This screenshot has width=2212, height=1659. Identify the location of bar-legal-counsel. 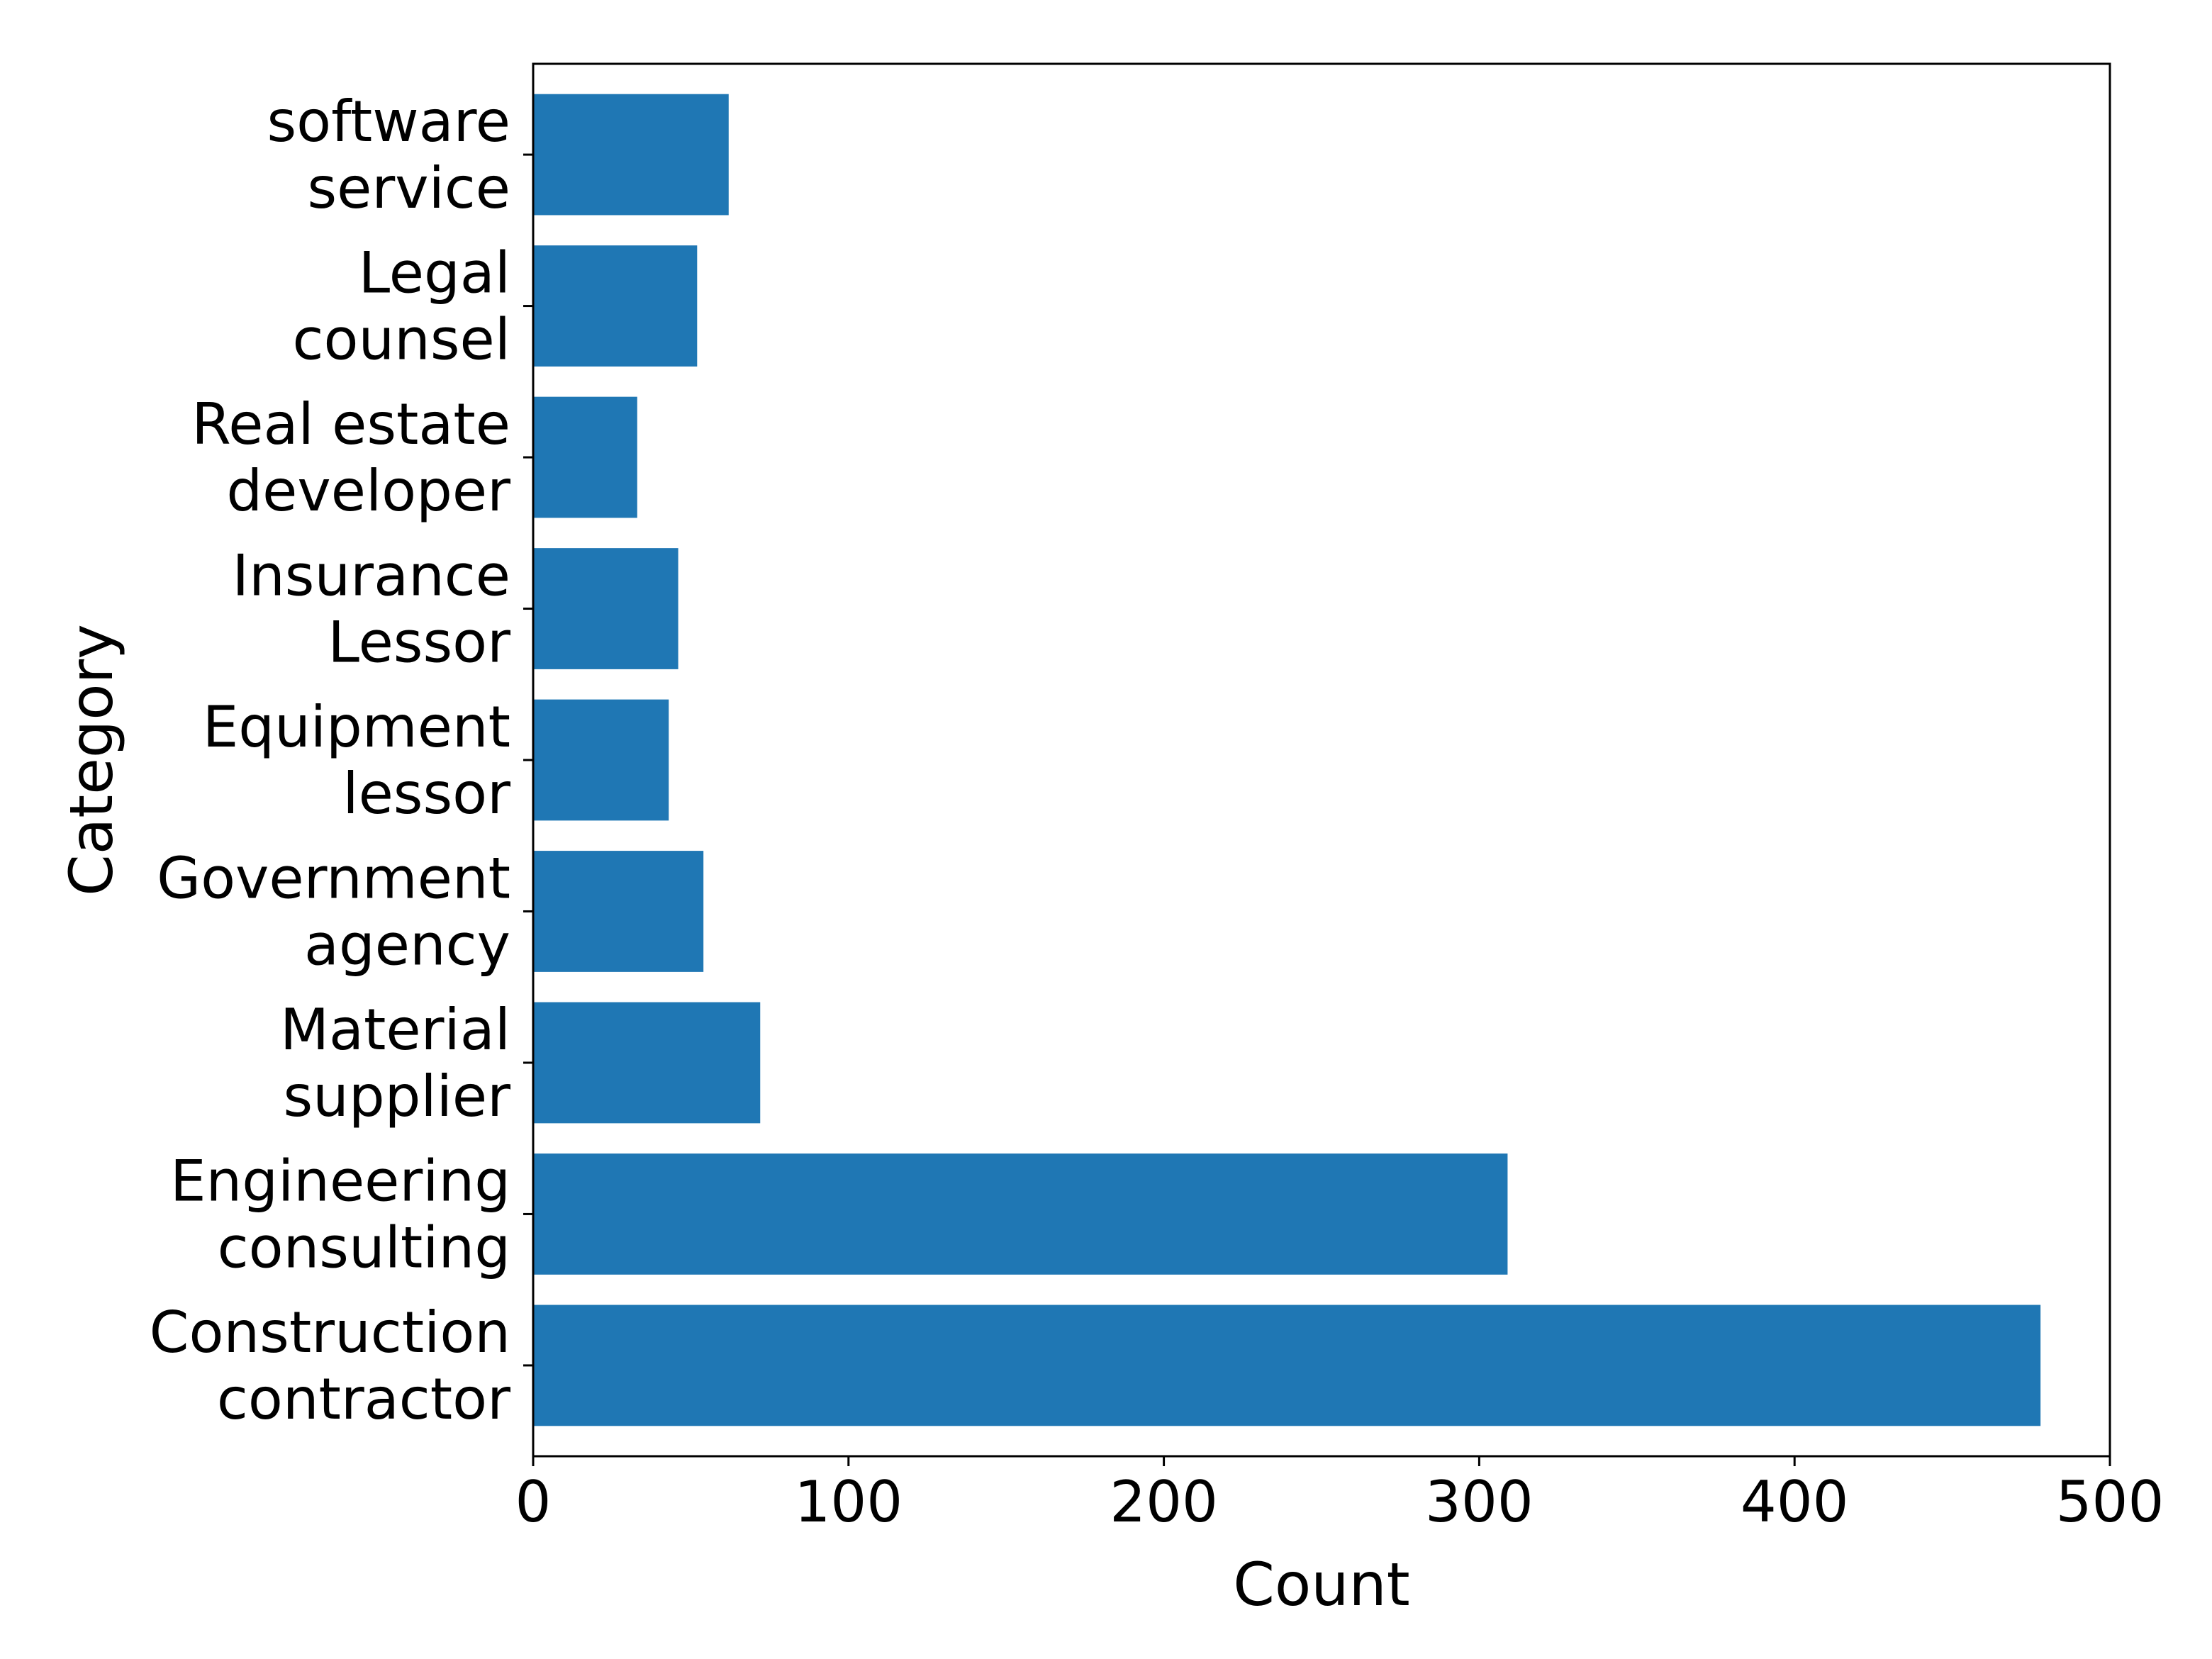
(616, 306).